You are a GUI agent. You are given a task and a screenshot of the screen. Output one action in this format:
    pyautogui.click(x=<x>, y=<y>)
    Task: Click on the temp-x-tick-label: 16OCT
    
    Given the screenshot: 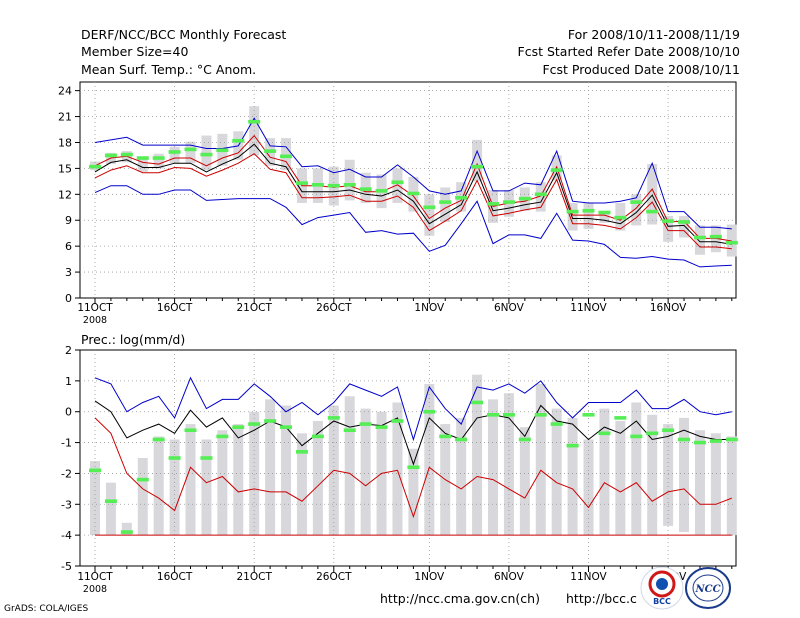 What is the action you would take?
    pyautogui.click(x=175, y=308)
    